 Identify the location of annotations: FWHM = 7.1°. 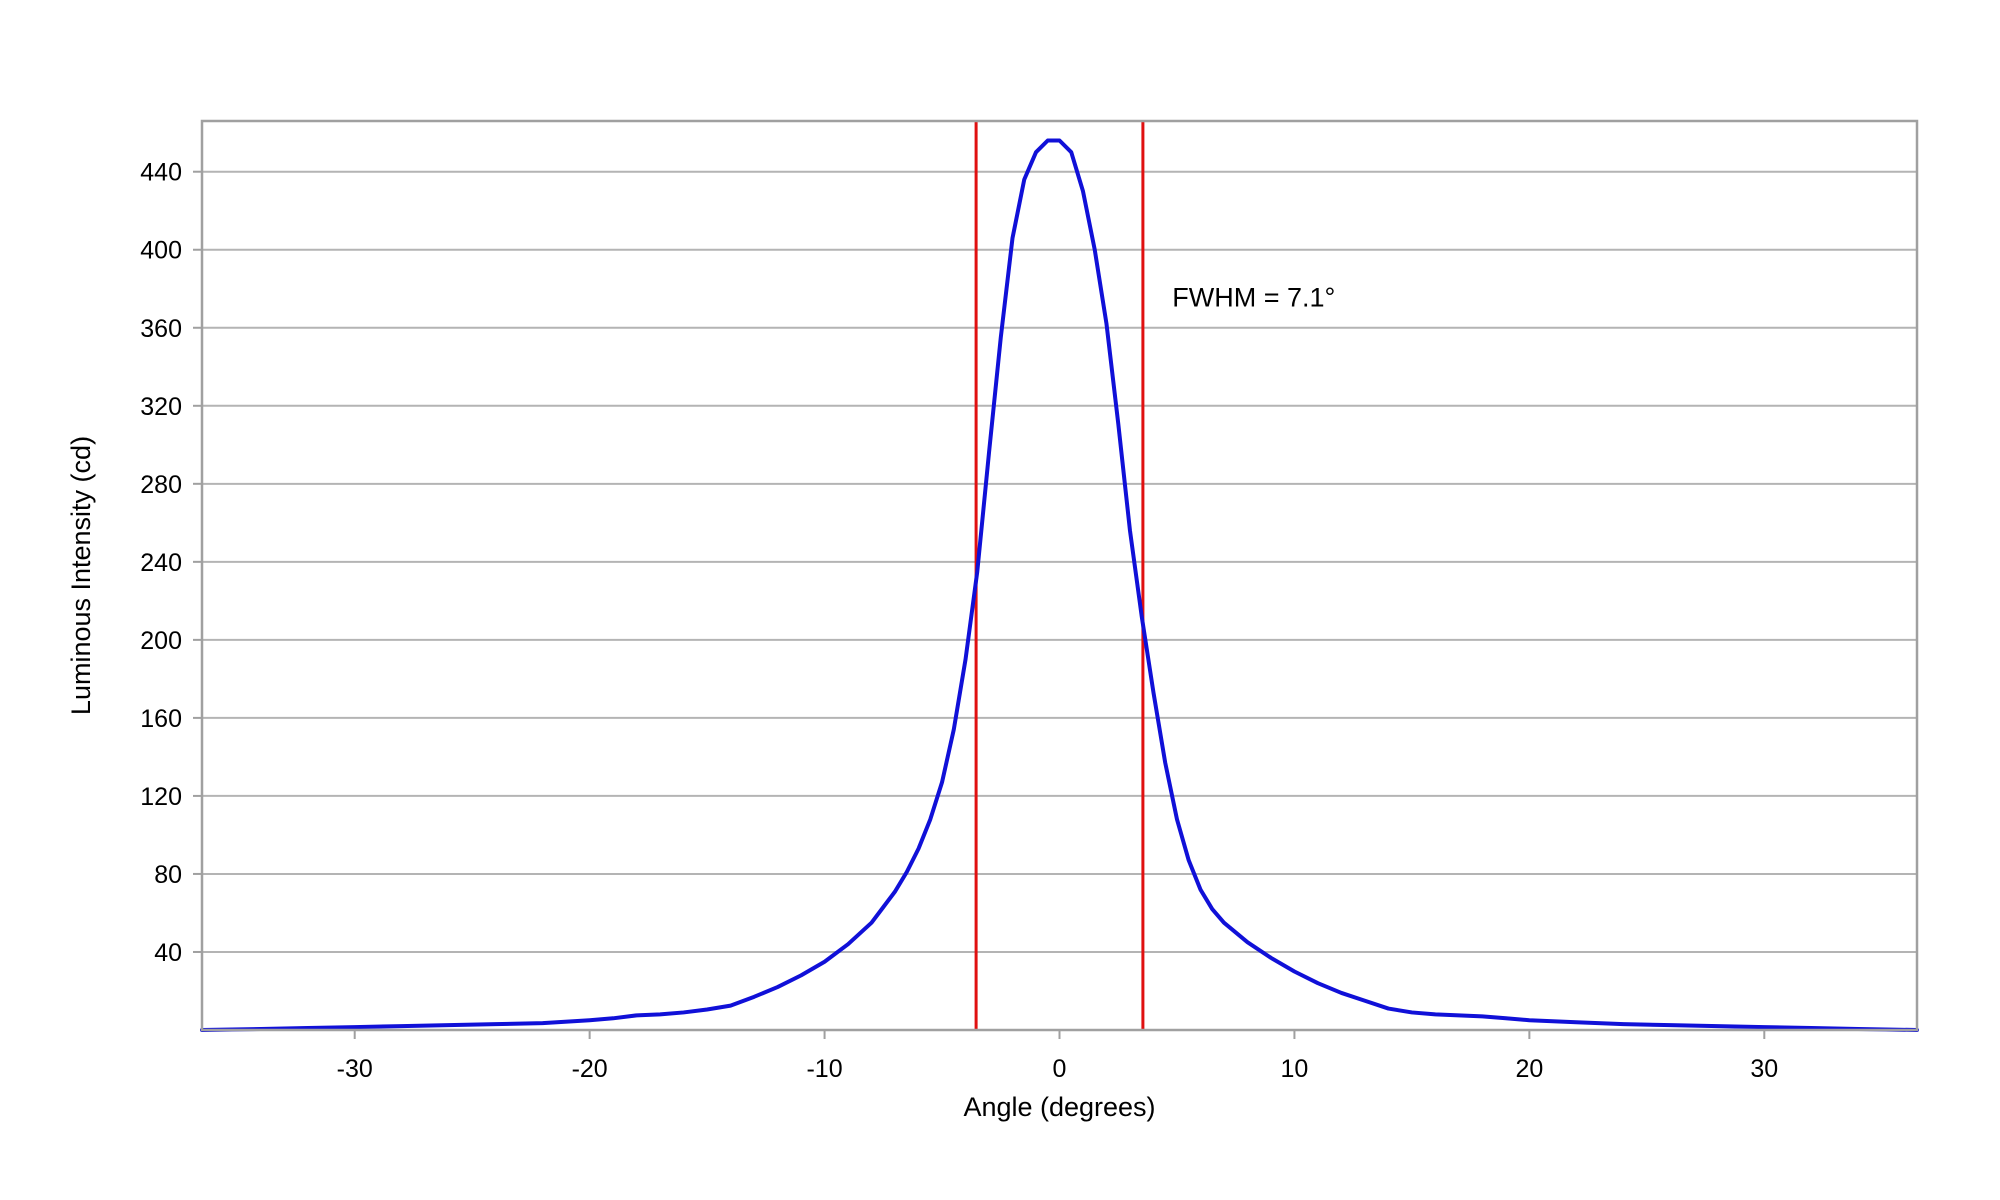
(1253, 298).